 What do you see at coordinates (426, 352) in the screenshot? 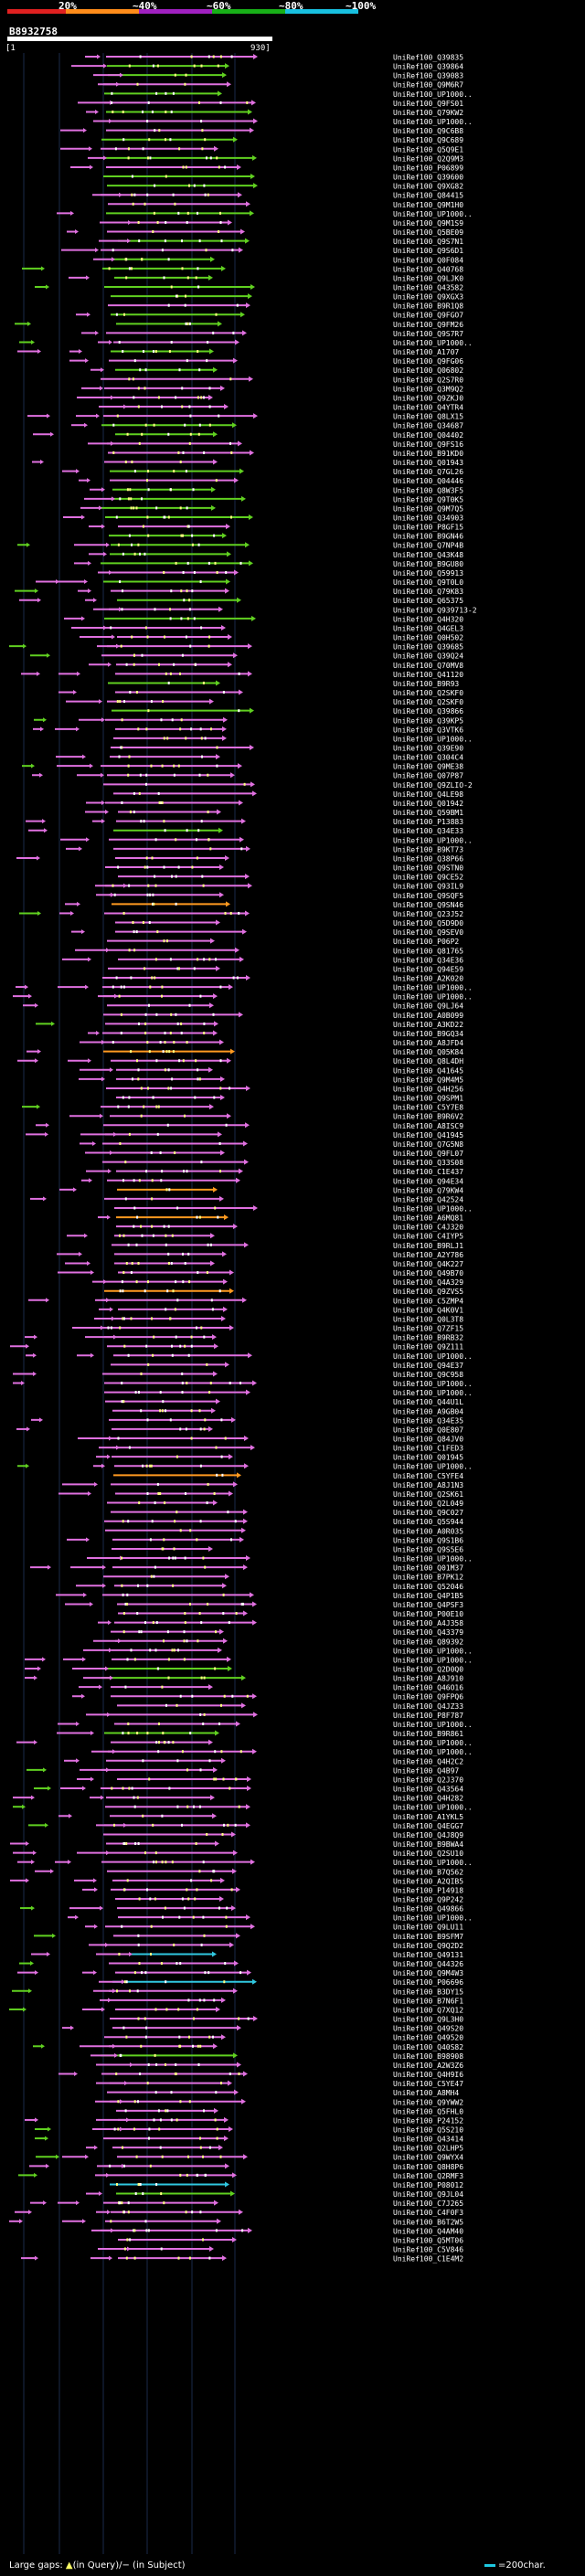
I see `hit-label: UniRef100_A1707` at bounding box center [426, 352].